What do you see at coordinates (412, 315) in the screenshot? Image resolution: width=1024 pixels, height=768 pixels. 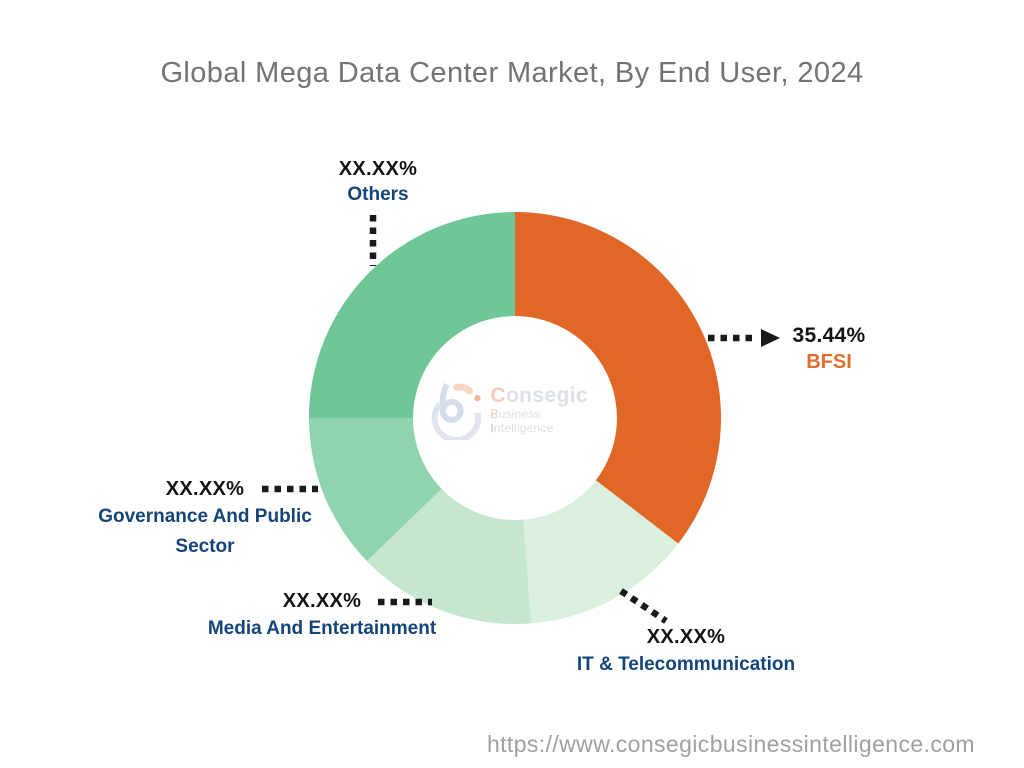 I see `donut-segment-others` at bounding box center [412, 315].